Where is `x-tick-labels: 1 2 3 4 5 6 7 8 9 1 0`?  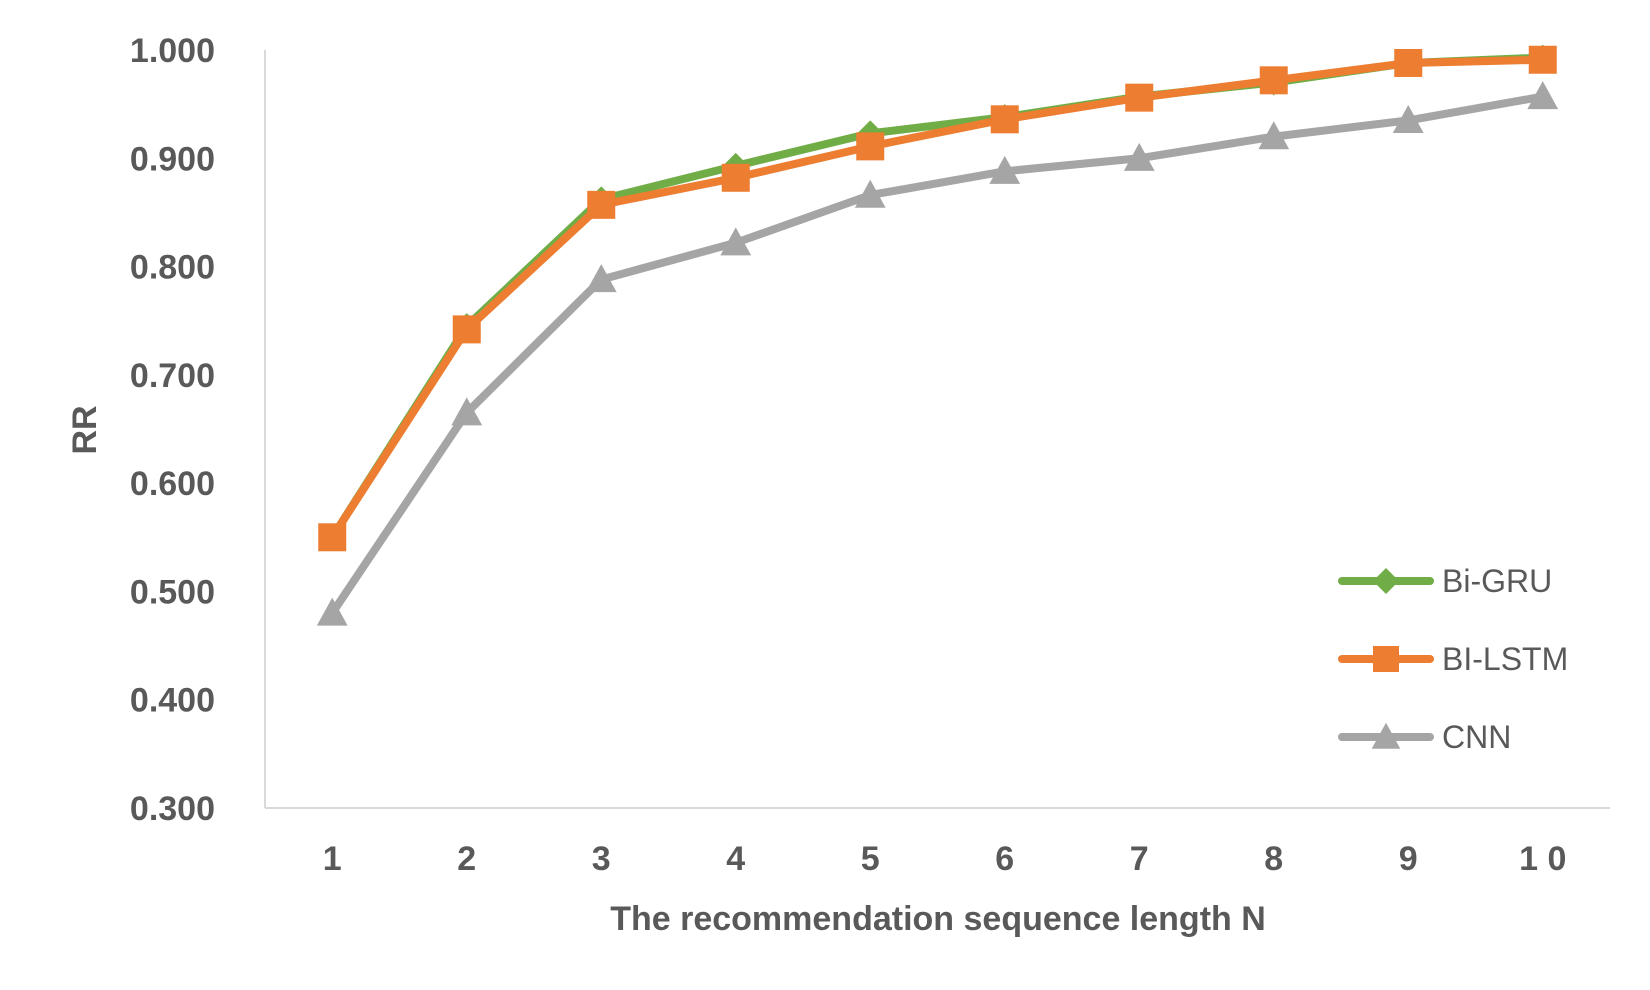
x-tick-labels: 1 2 3 4 5 6 7 8 9 1 0 is located at coordinates (945, 859).